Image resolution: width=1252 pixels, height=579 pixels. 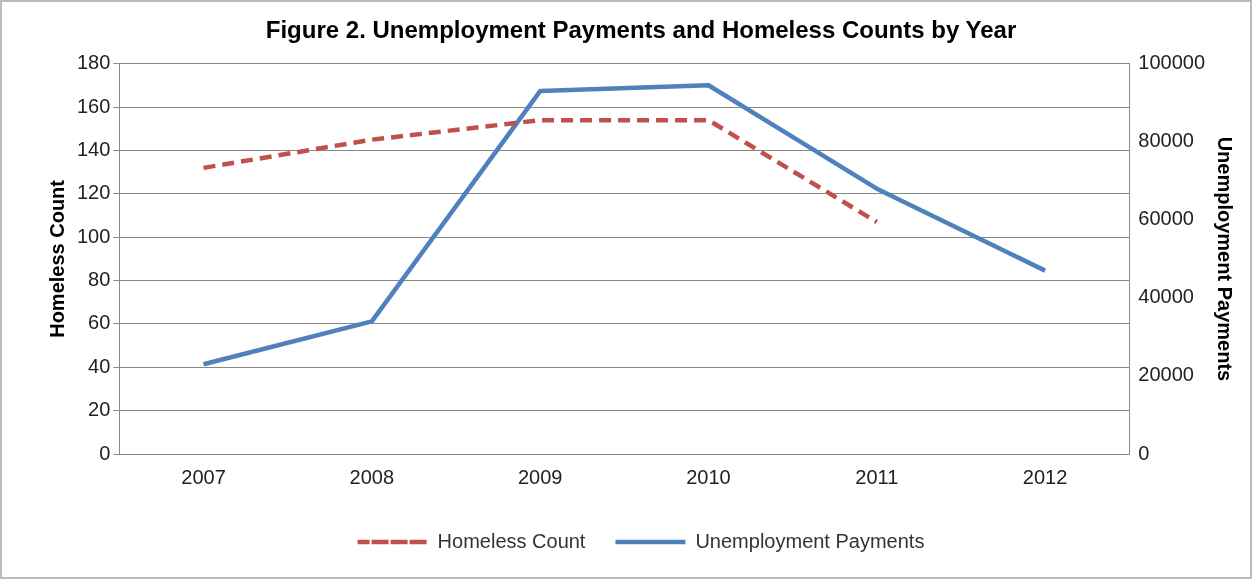 I want to click on y-tick-label: 100, so click(x=93, y=235).